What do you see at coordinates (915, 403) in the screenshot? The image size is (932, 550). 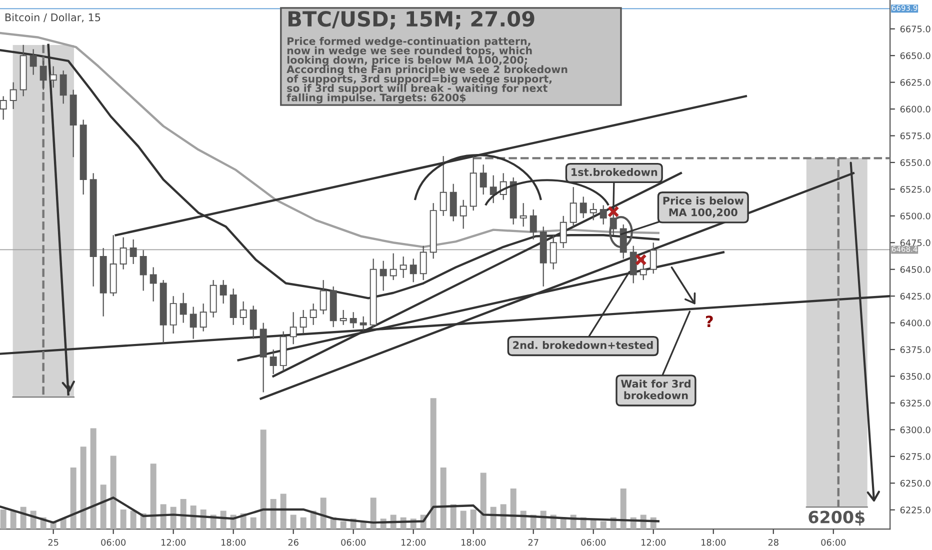 I see `y-tick-label: 6325.0` at bounding box center [915, 403].